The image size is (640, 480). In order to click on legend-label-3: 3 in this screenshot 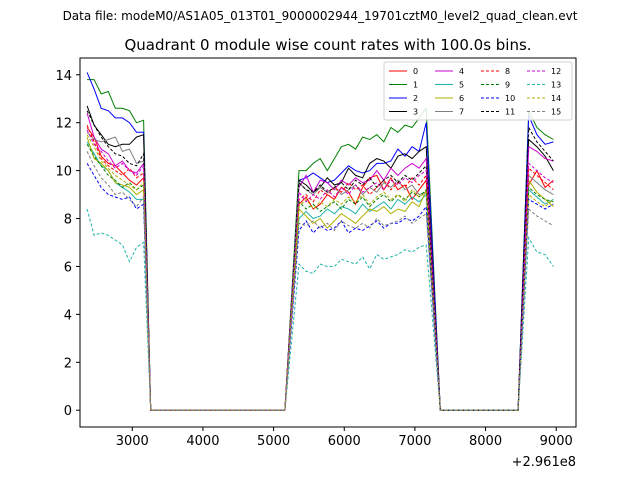, I will do `click(415, 112)`.